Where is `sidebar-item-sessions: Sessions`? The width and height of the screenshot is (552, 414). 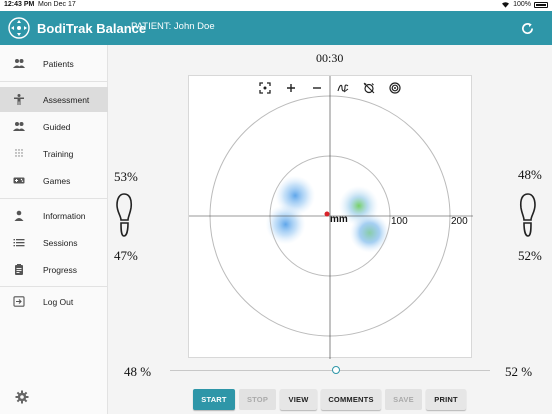
sidebar-item-sessions: Sessions is located at coordinates (54, 242).